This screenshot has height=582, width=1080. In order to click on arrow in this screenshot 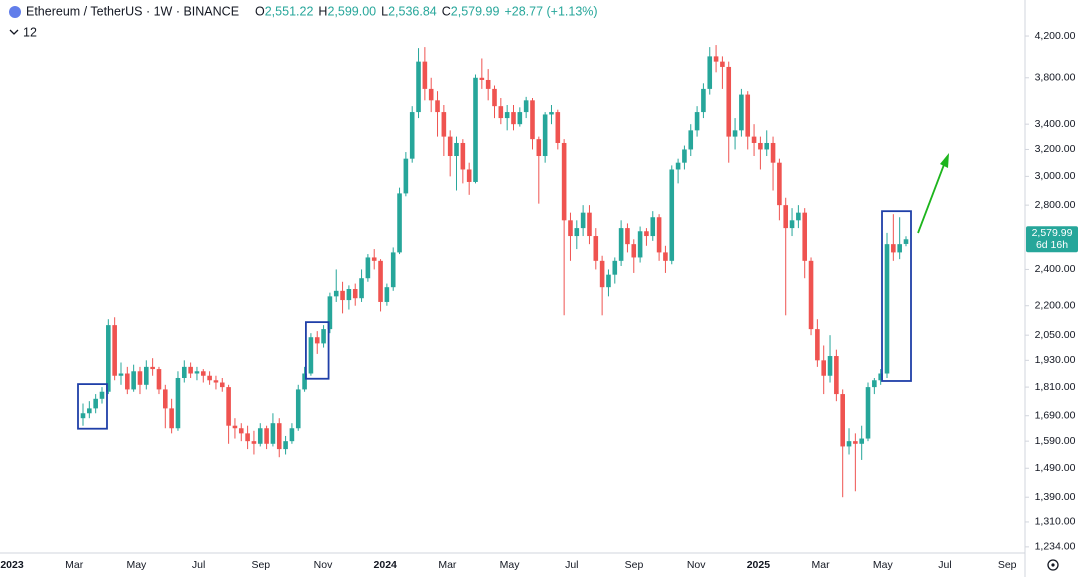, I will do `click(933, 193)`.